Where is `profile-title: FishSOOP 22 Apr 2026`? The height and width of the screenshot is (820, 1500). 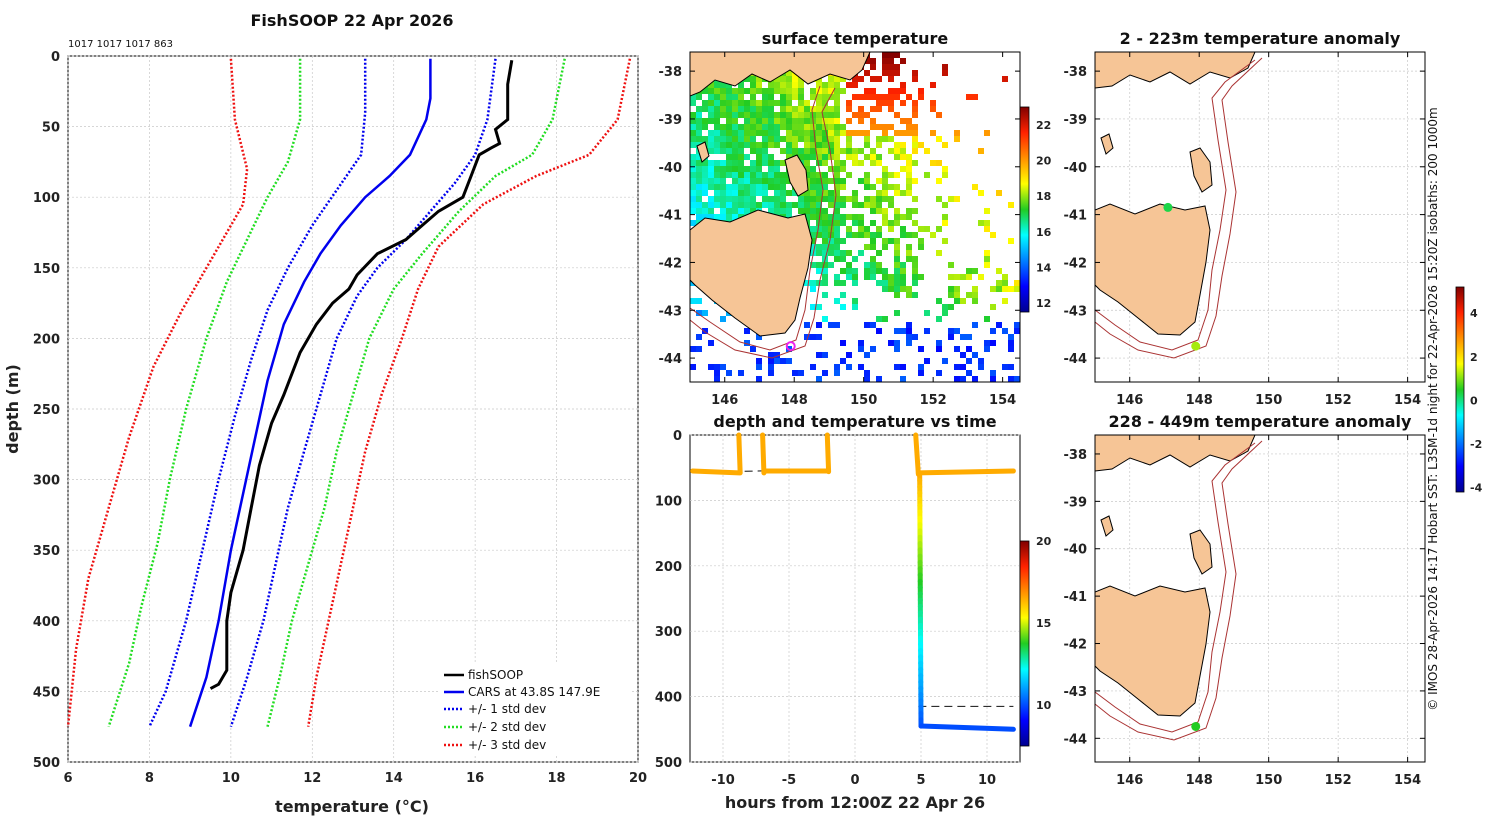
profile-title: FishSOOP 22 Apr 2026 is located at coordinates (351, 20).